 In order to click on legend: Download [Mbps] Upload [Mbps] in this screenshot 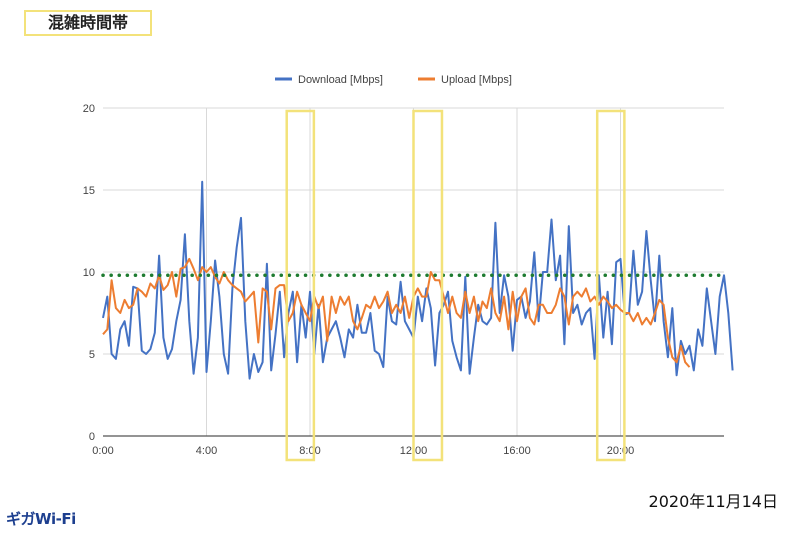, I will do `click(393, 80)`.